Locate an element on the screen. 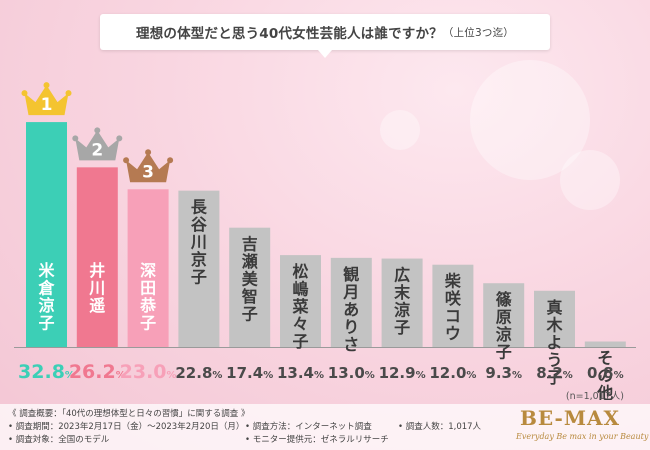 The image size is (650, 450). category-label-char: 咲 is located at coordinates (453, 298).